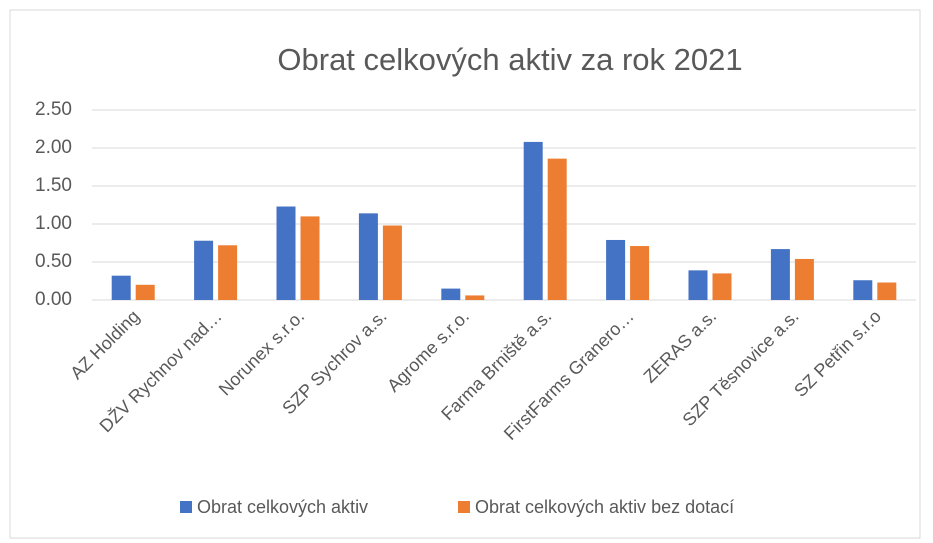 Image resolution: width=933 pixels, height=543 pixels. I want to click on y-tick-label: 1.00, so click(53, 223).